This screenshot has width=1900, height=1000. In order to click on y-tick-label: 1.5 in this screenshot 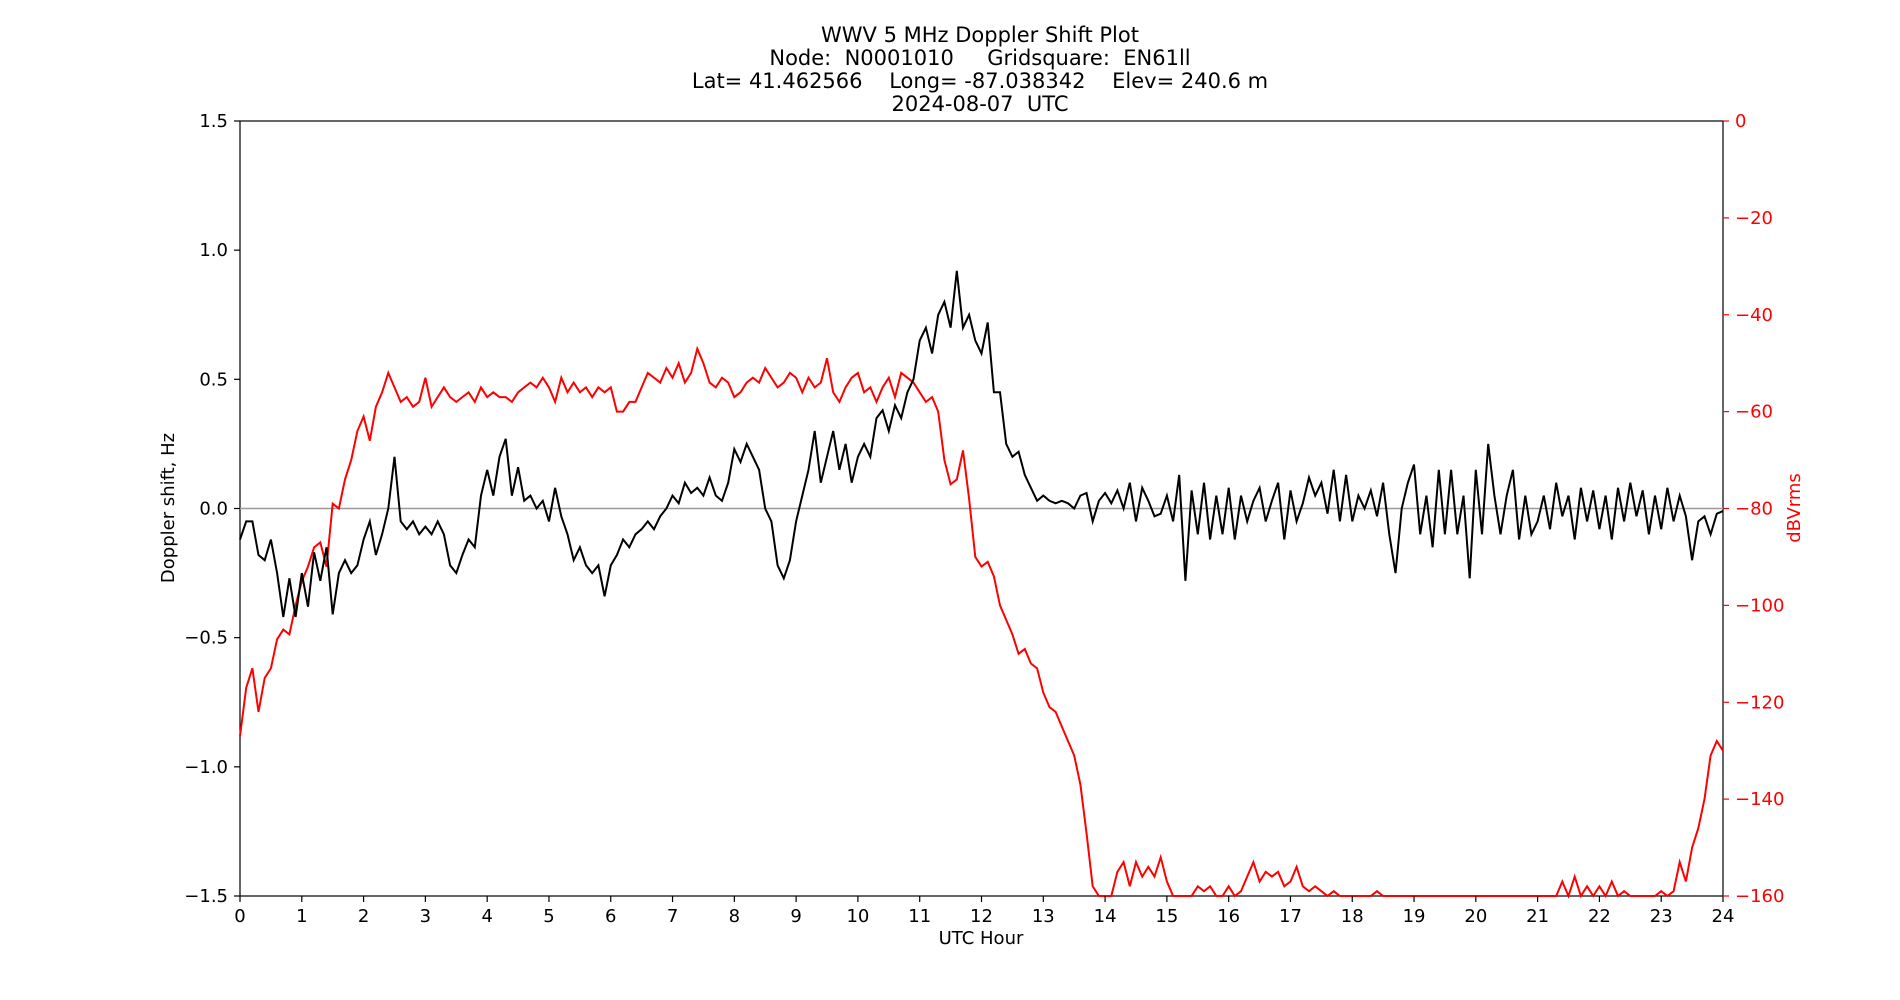, I will do `click(213, 121)`.